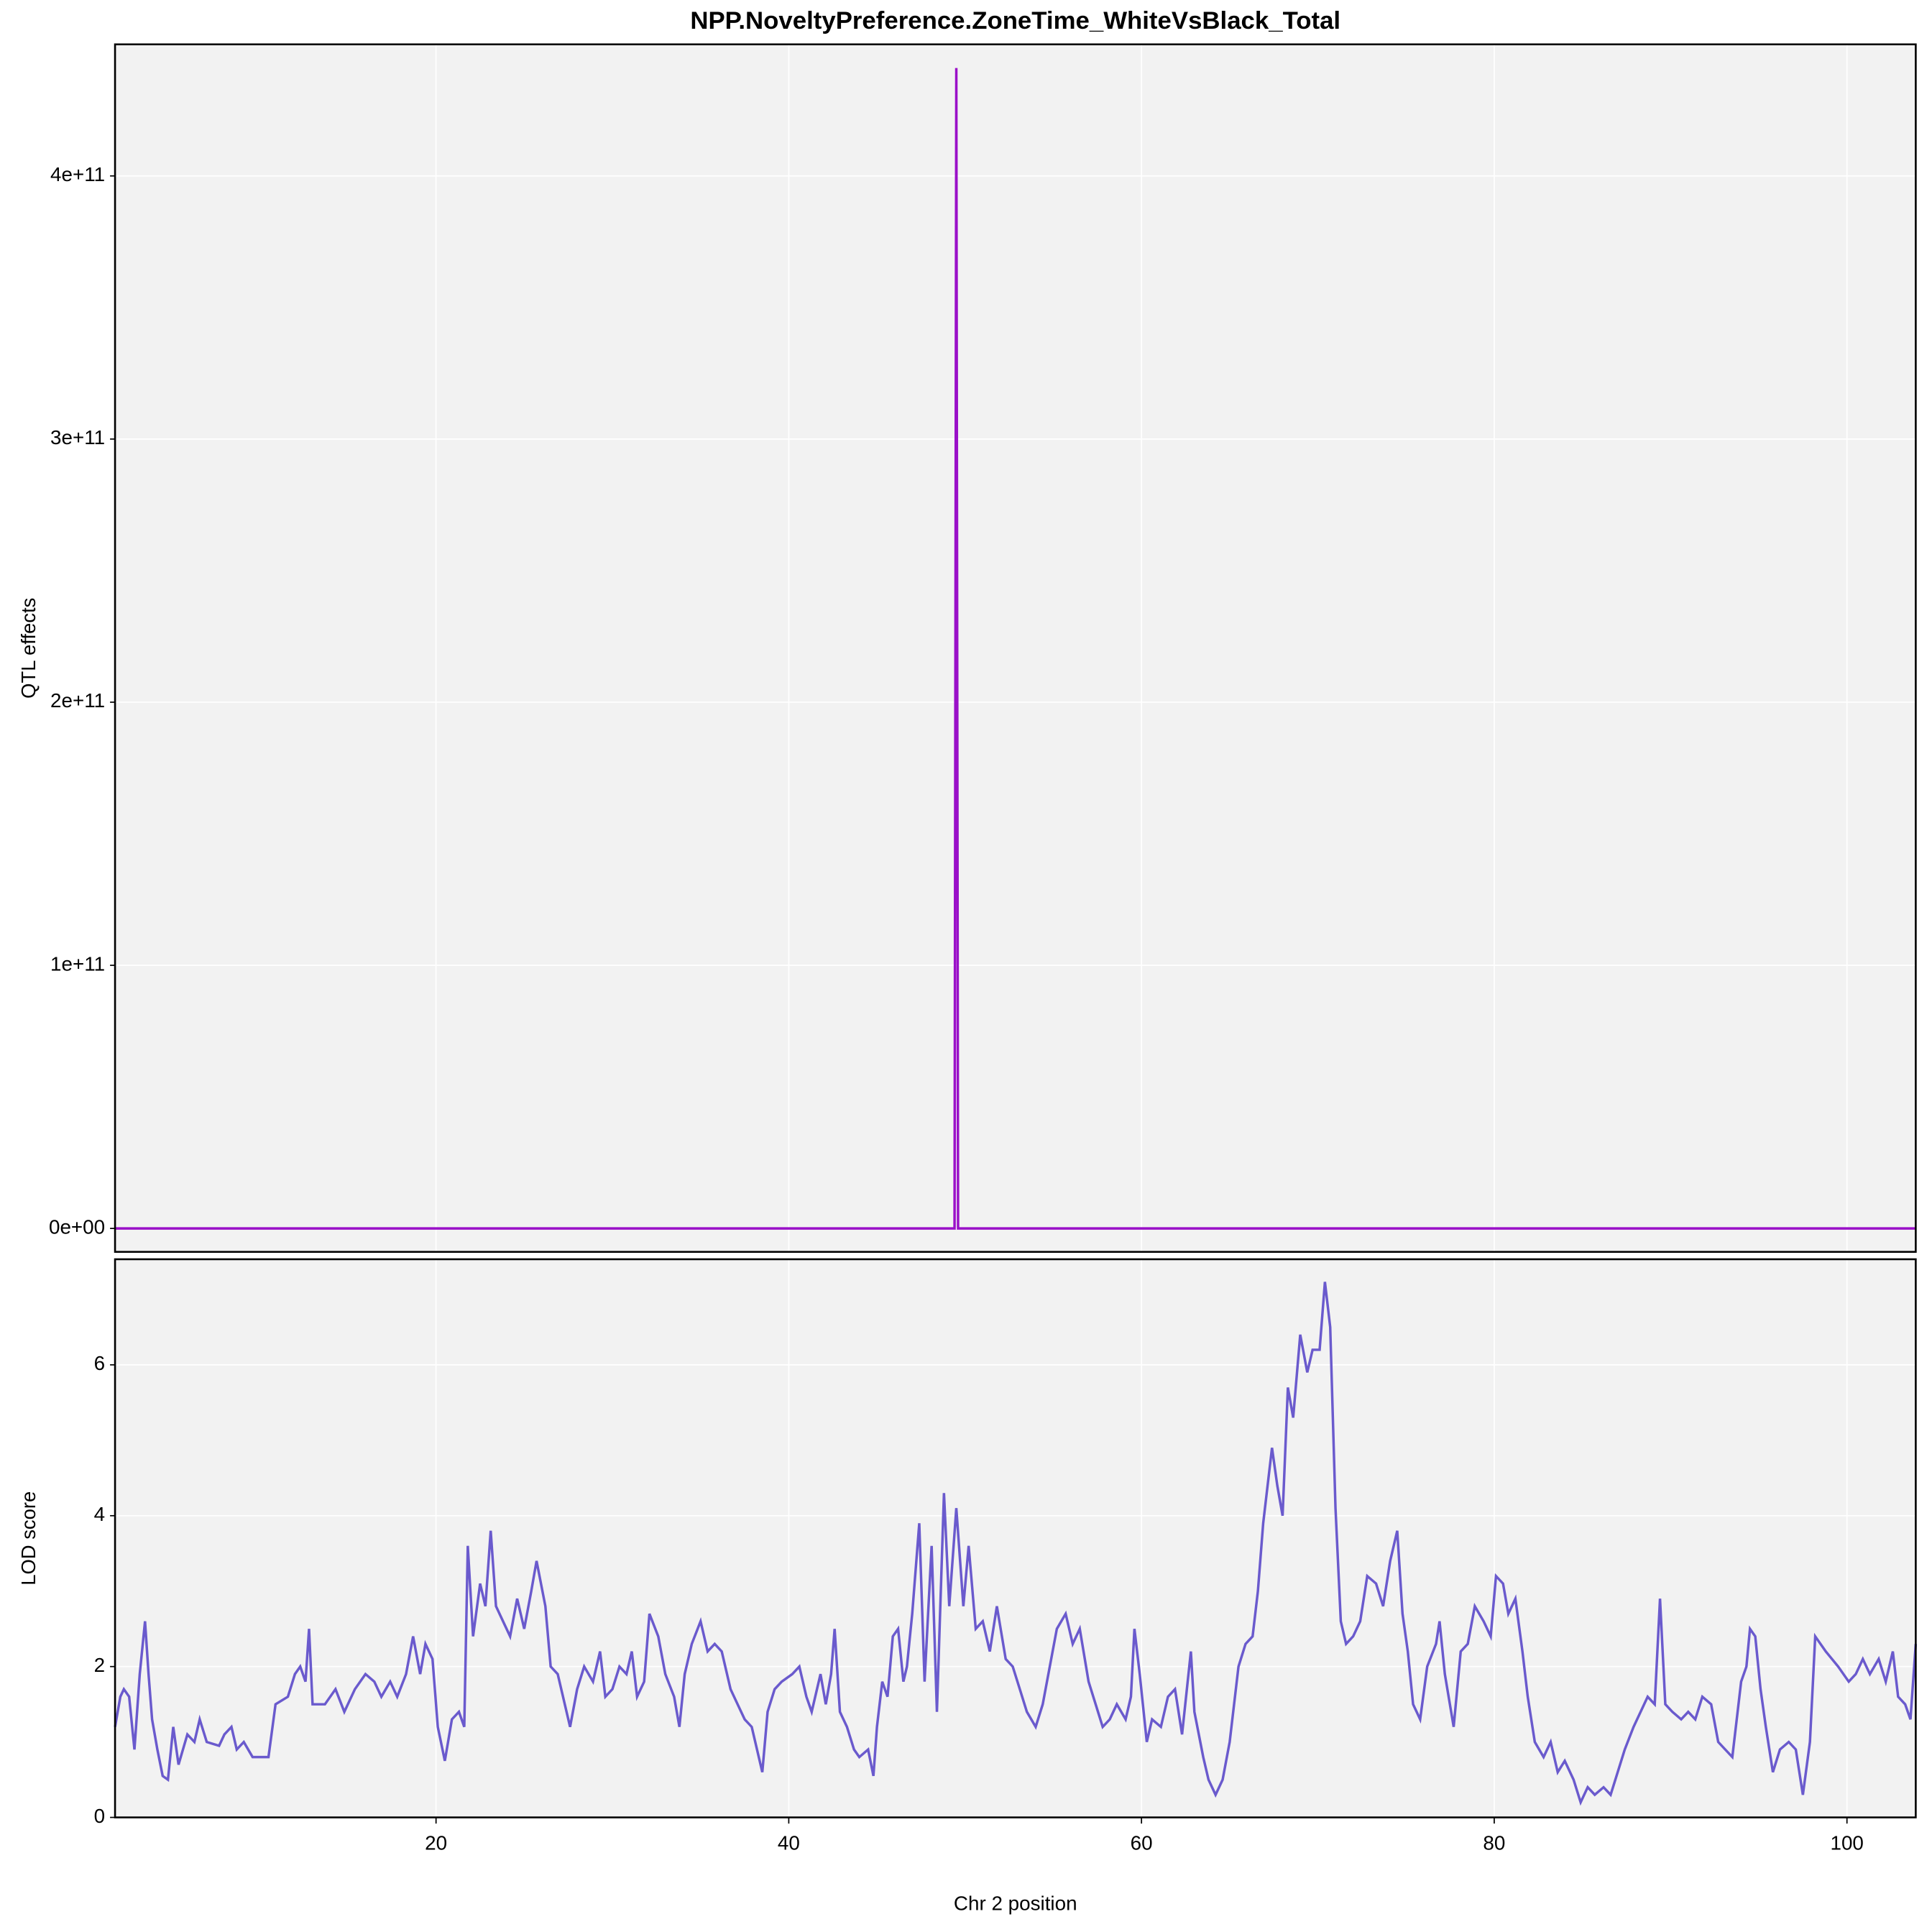 The image size is (1932, 1932). What do you see at coordinates (99, 1514) in the screenshot?
I see `y-tick-label: 4` at bounding box center [99, 1514].